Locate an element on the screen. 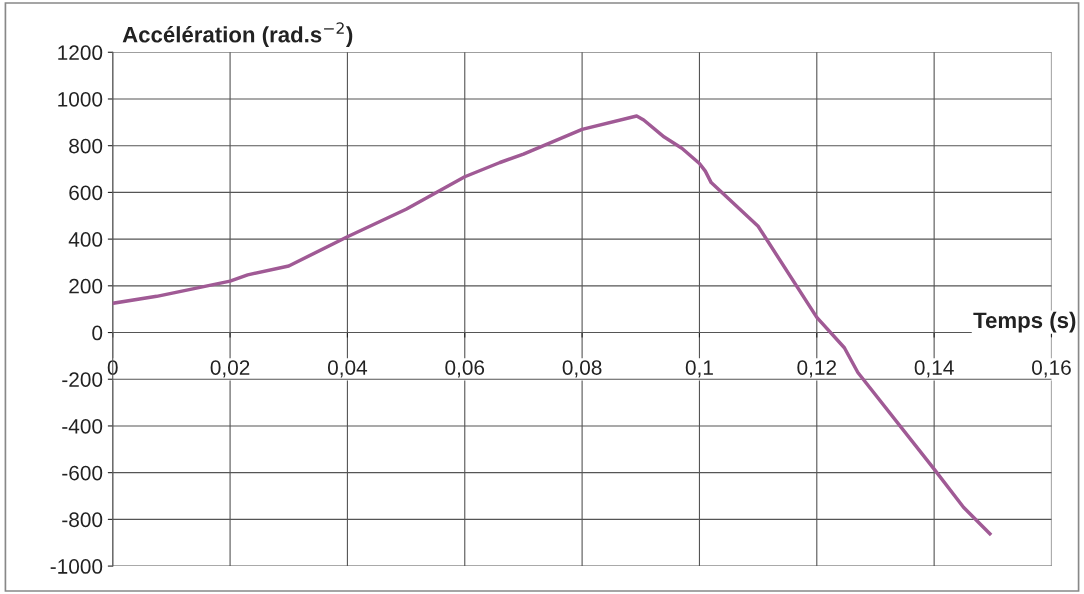 Image resolution: width=1084 pixels, height=594 pixels. y-tick-label: -600 is located at coordinates (82, 473).